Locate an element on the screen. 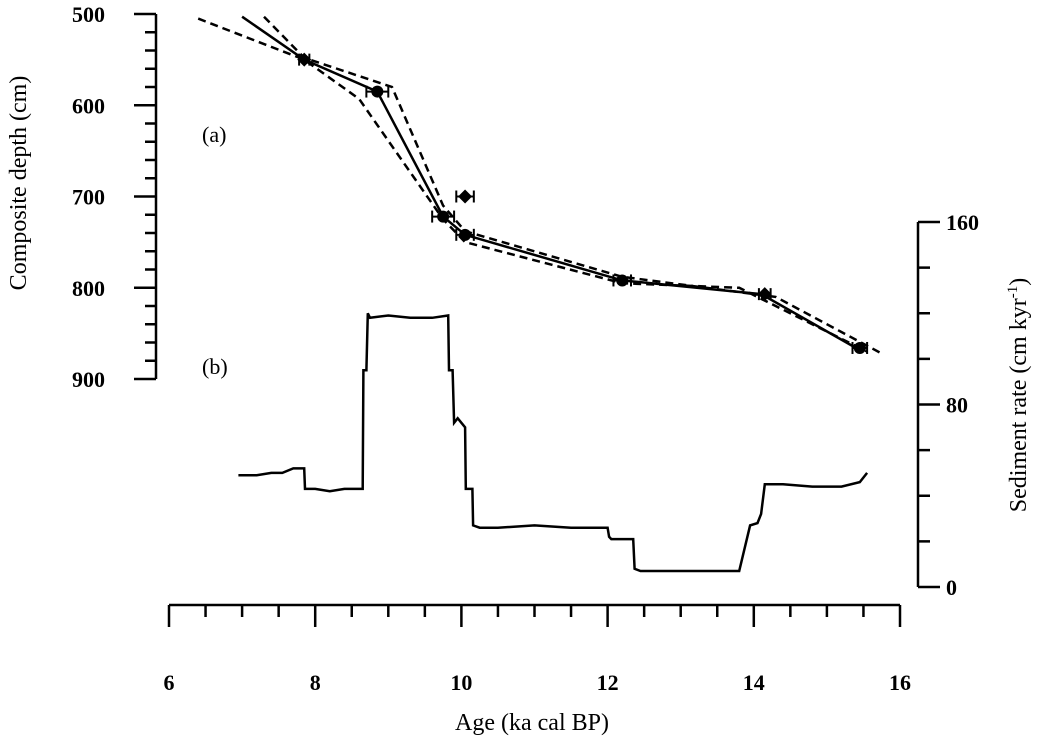 The width and height of the screenshot is (1039, 743). x-tick-label: 8 is located at coordinates (315, 682).